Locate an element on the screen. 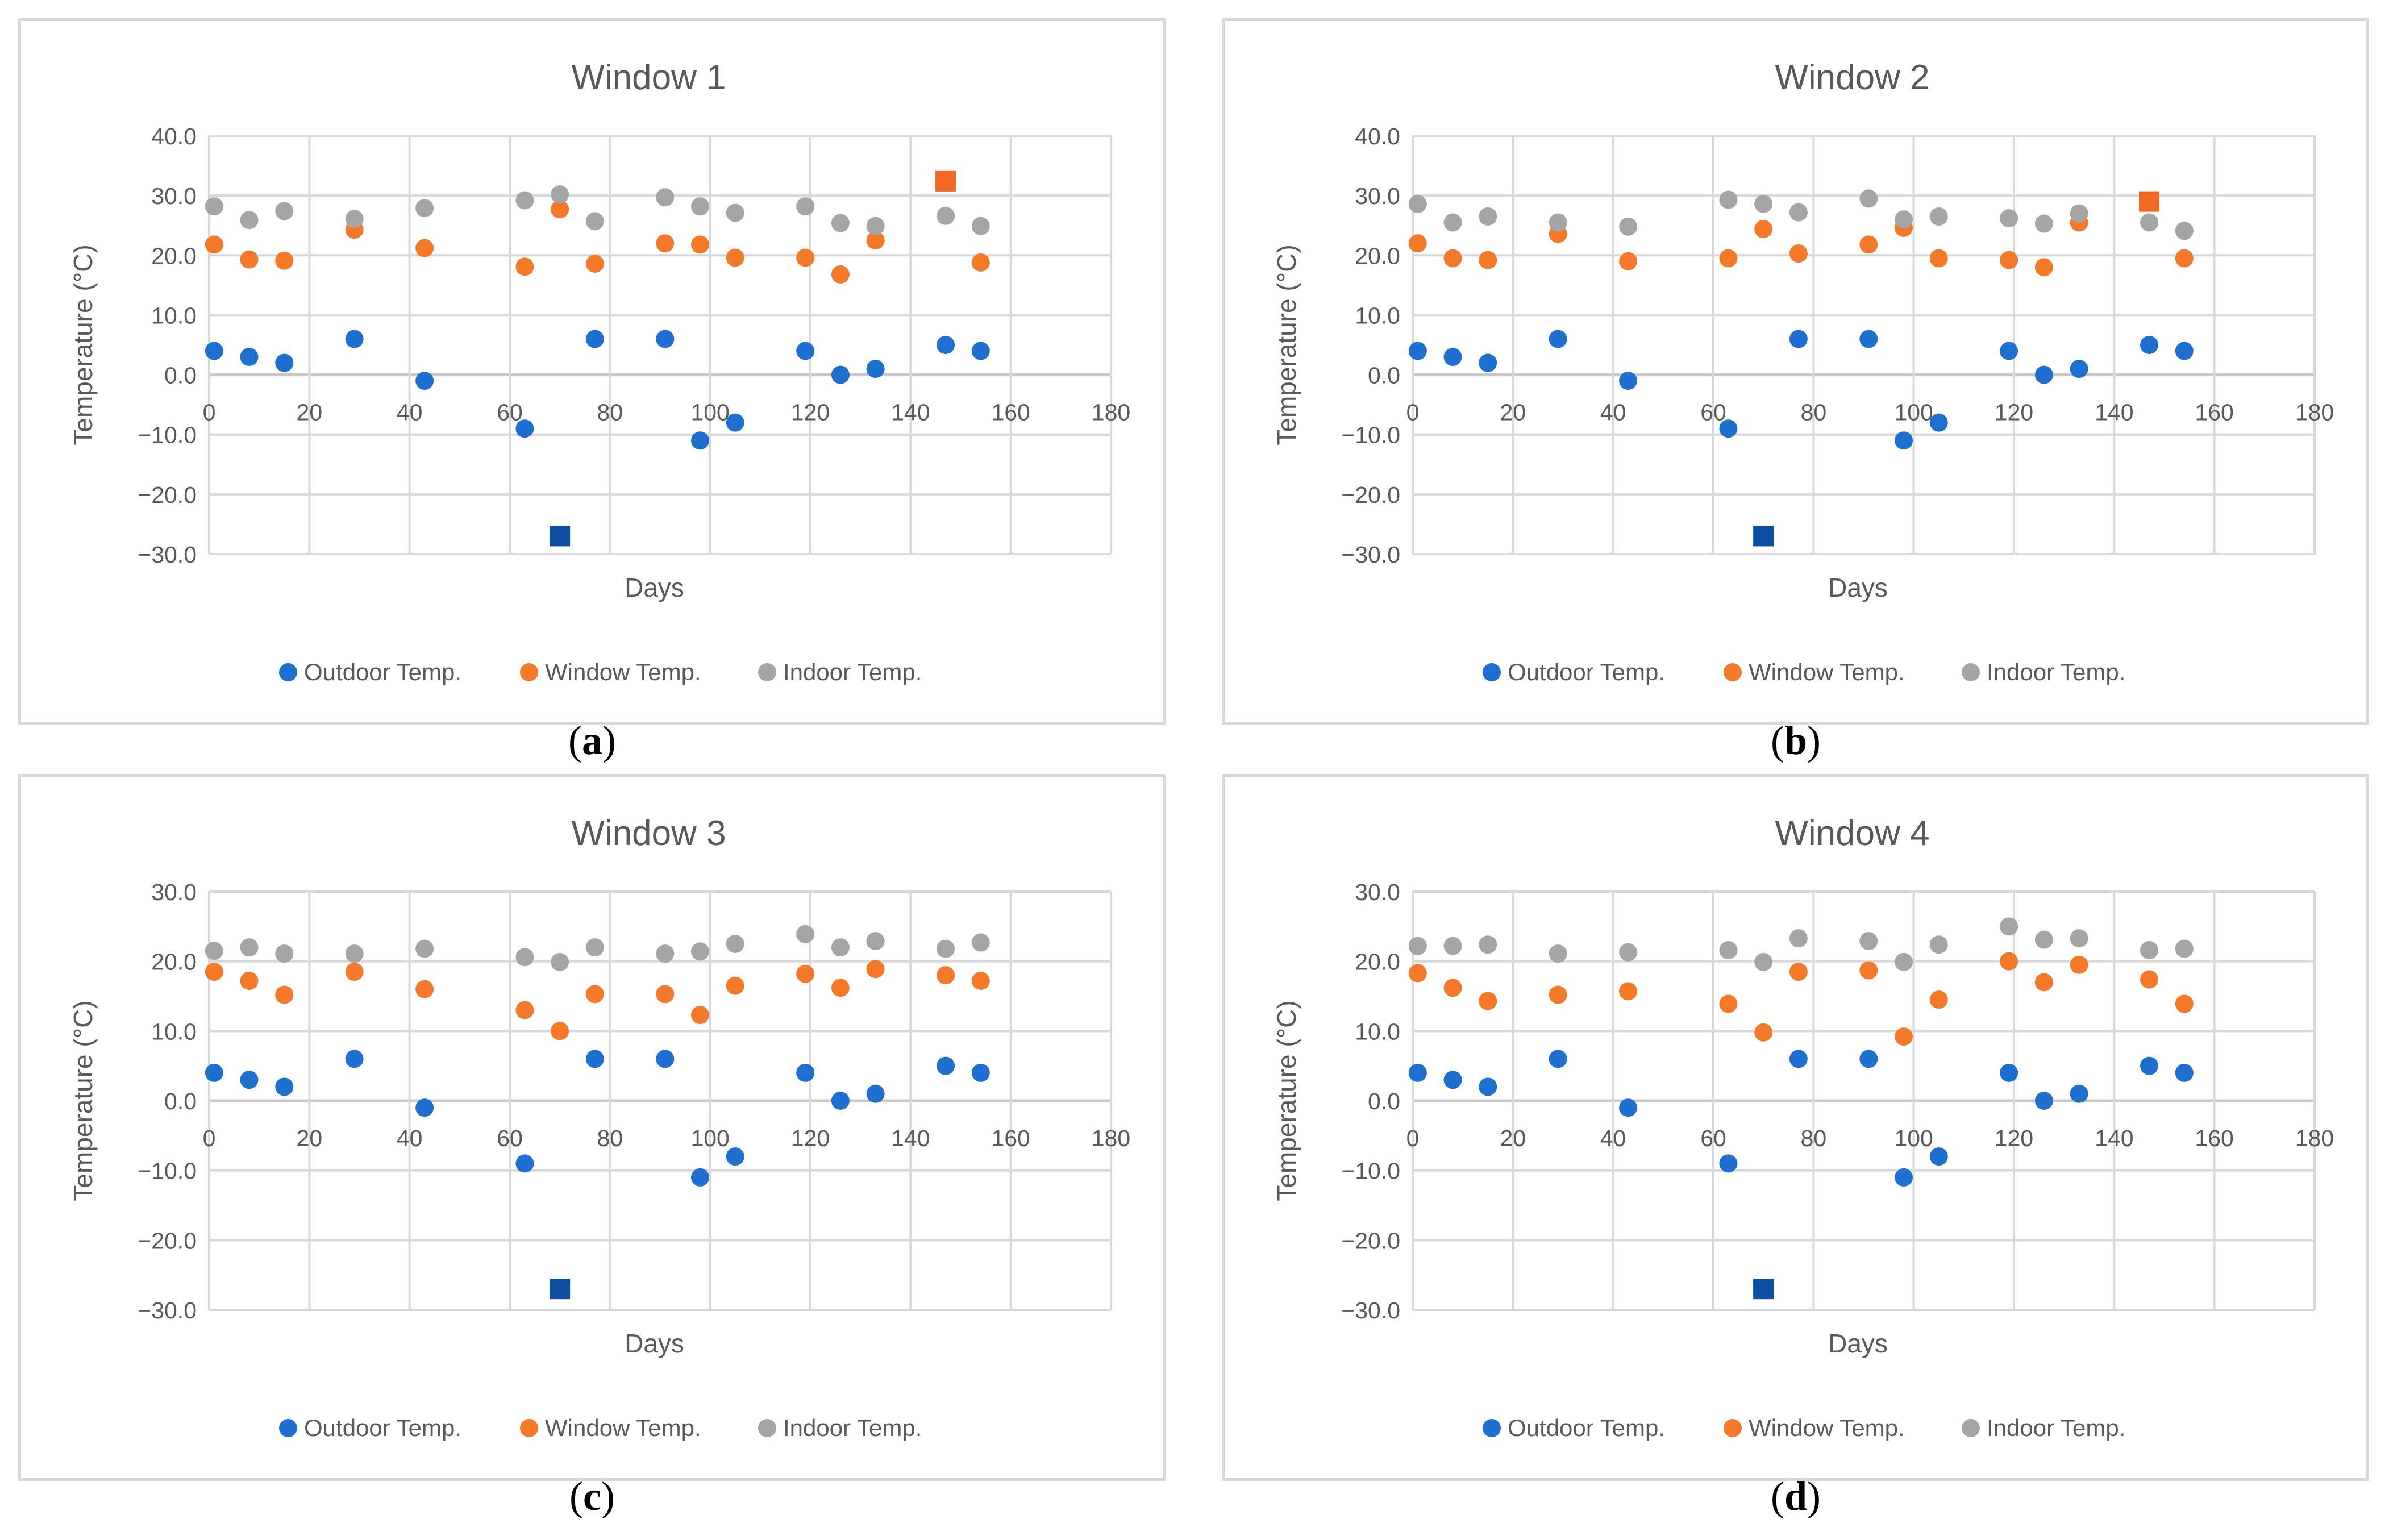 The image size is (2389, 1540). series-outdoor-temp is located at coordinates (1801, 1175).